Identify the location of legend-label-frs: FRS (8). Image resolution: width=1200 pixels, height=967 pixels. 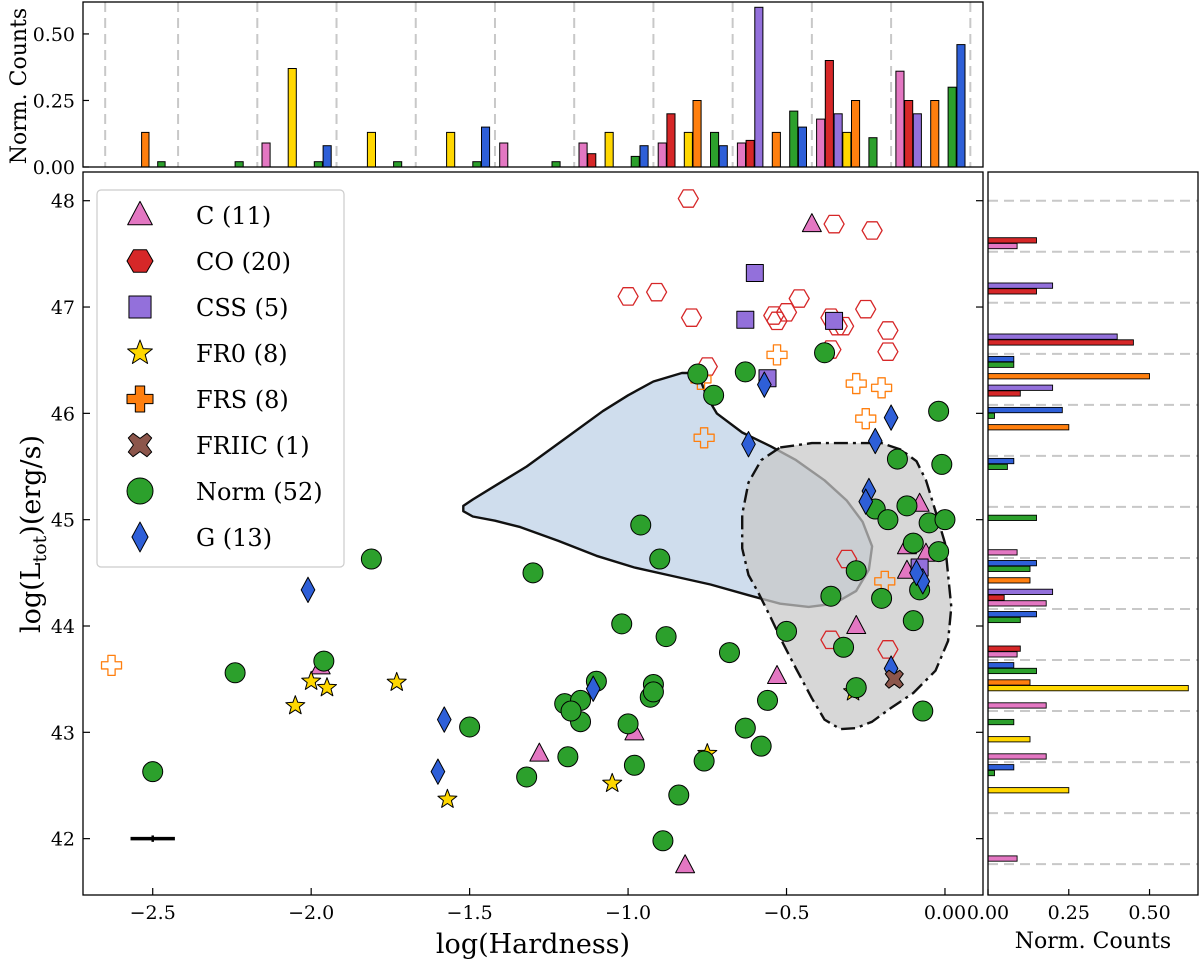
(242, 400).